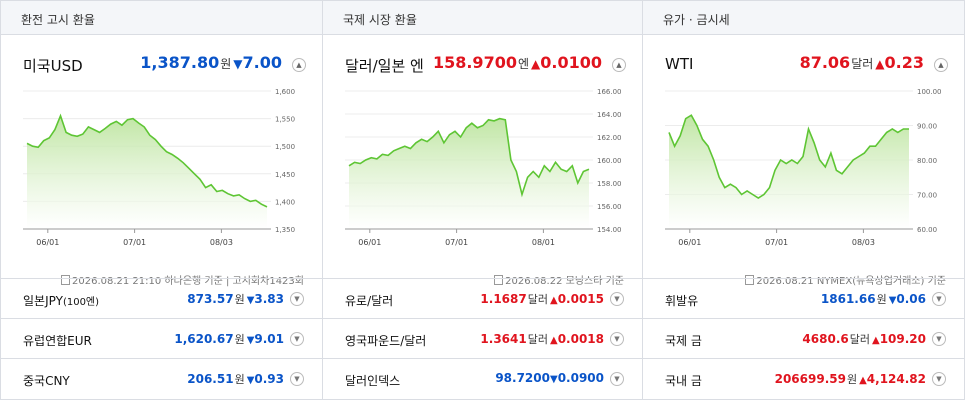 This screenshot has height=400, width=965. What do you see at coordinates (851, 281) in the screenshot?
I see `data-source-text: 2026.08.21 NYMEX(뉴욕상업거래소) 기준` at bounding box center [851, 281].